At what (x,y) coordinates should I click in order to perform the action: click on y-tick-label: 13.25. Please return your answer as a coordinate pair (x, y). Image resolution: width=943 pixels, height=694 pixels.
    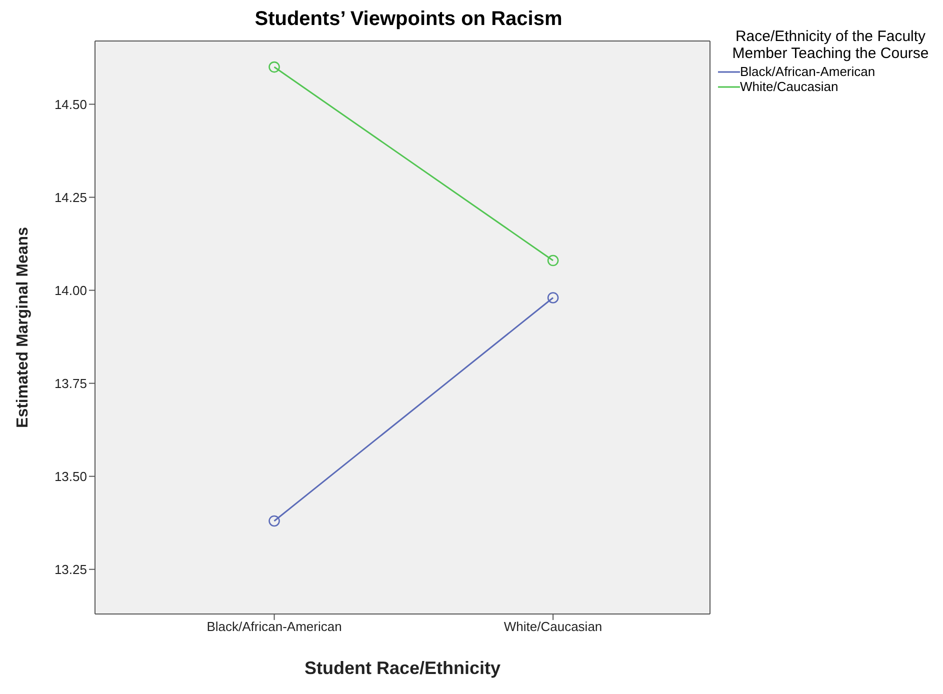
    Looking at the image, I should click on (70, 569).